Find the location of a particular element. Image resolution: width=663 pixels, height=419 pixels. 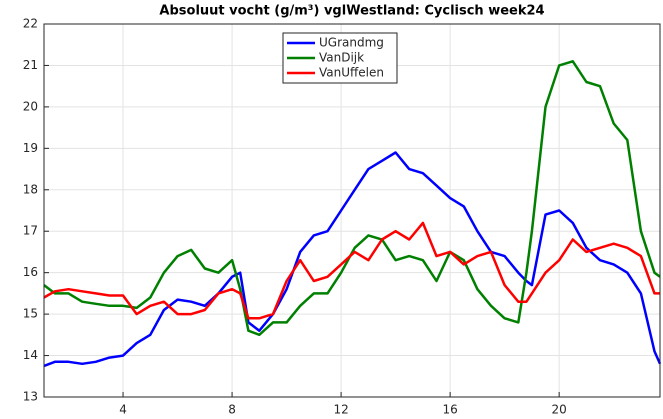

x-tick-label: 16 is located at coordinates (449, 410).